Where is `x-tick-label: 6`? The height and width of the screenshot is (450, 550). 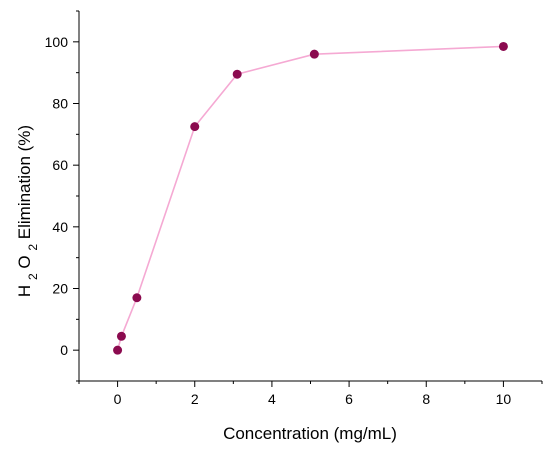 x-tick-label: 6 is located at coordinates (349, 399).